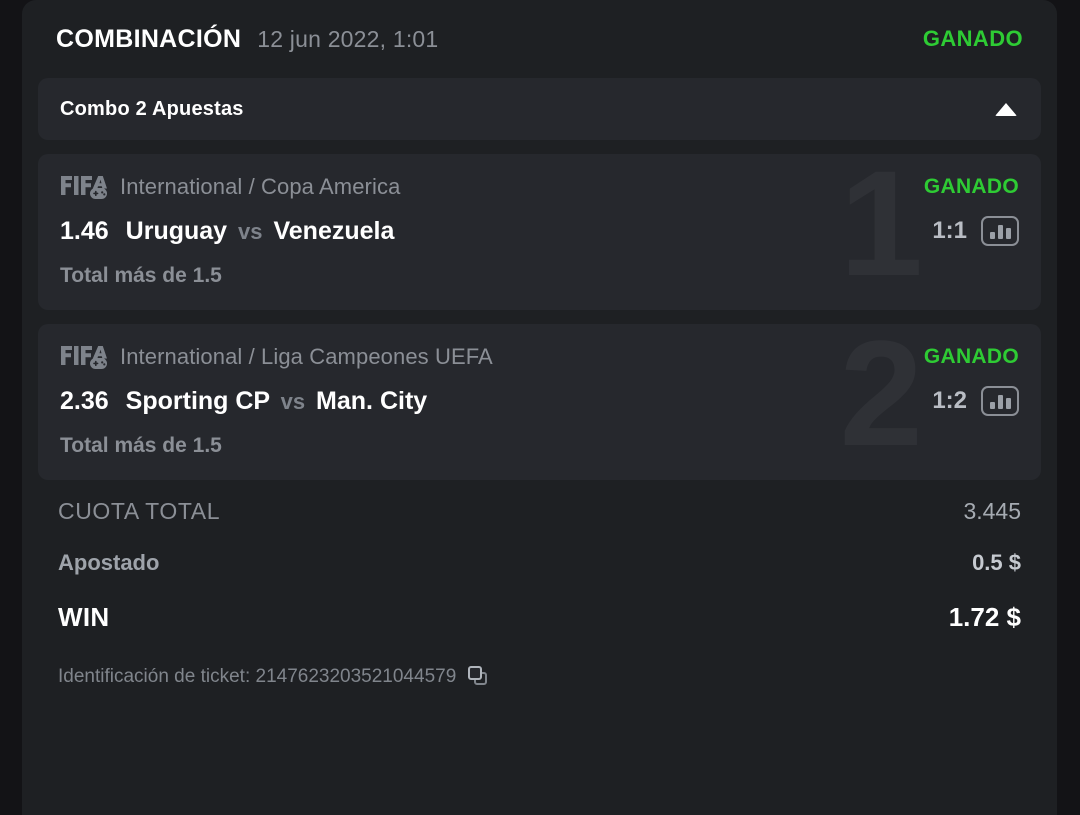  What do you see at coordinates (277, 401) in the screenshot?
I see `bet-event-name: Sporting CP vs Man. City` at bounding box center [277, 401].